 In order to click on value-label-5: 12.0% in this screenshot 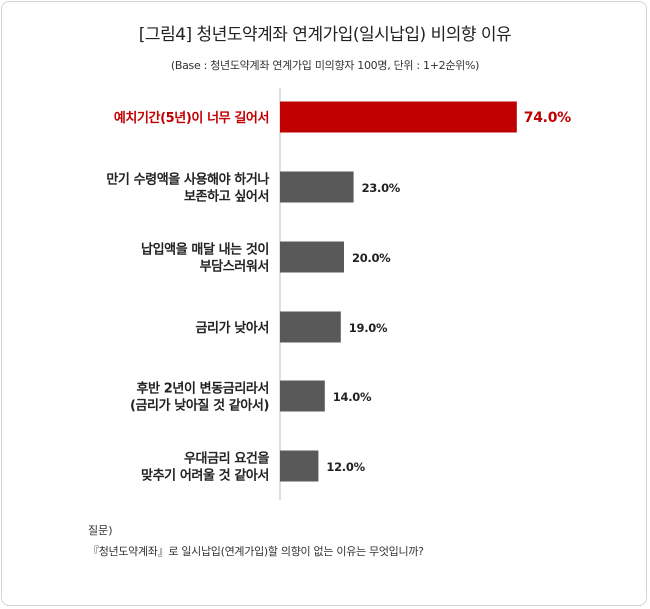, I will do `click(345, 467)`.